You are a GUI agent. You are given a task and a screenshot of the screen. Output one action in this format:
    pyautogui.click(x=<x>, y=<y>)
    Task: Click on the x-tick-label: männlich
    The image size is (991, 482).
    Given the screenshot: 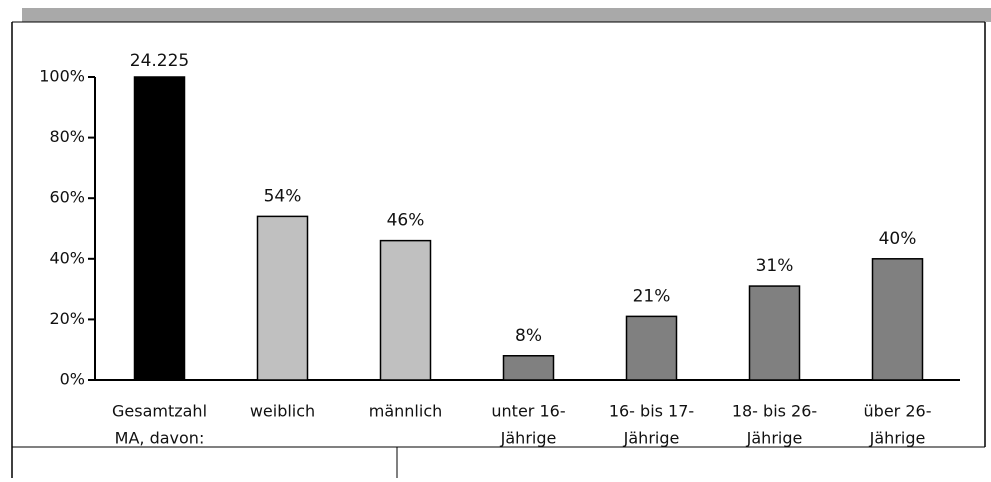 What is the action you would take?
    pyautogui.click(x=406, y=411)
    